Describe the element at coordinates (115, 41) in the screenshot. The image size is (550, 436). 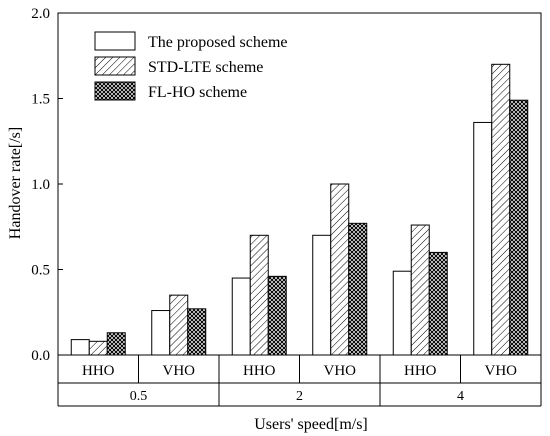
I see `legend-swatch-solid-white` at that location.